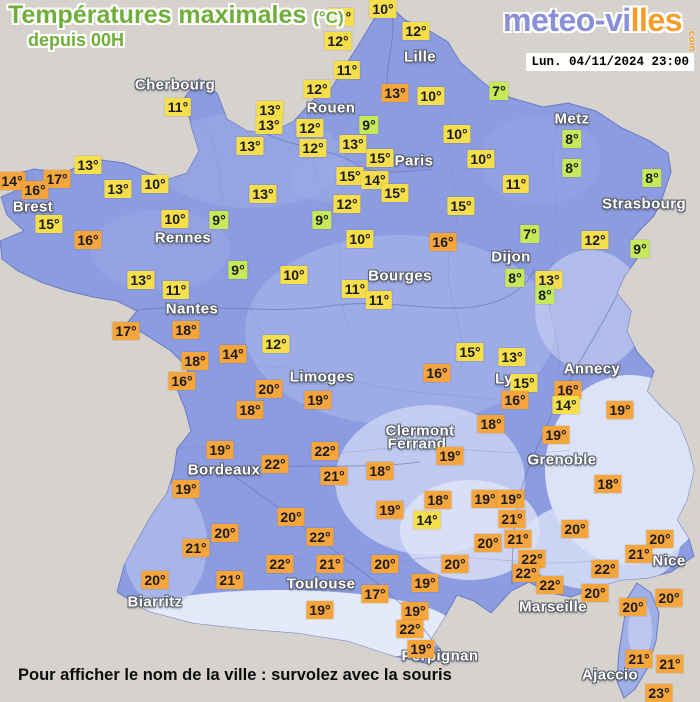 This screenshot has height=702, width=700. Describe the element at coordinates (57, 179) in the screenshot. I see `temp-label: 17°` at that location.